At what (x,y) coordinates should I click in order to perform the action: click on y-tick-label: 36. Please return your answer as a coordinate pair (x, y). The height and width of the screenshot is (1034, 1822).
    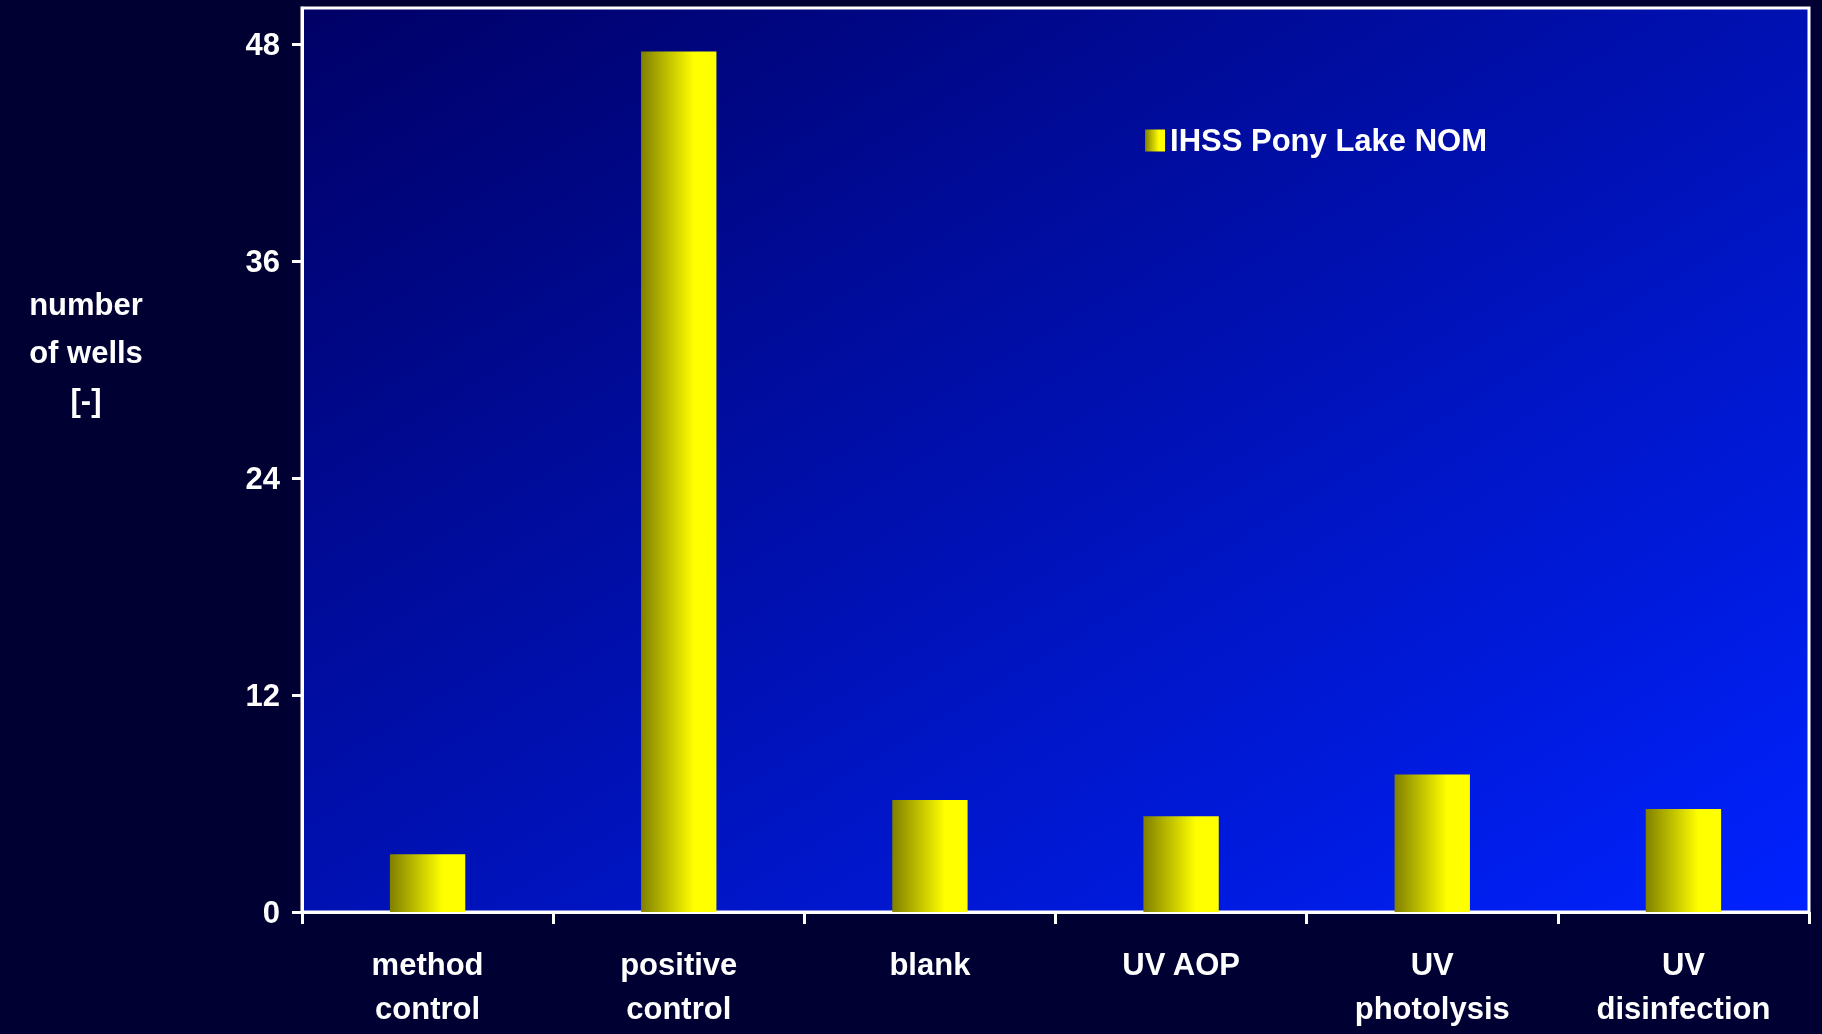
    Looking at the image, I should click on (262, 261).